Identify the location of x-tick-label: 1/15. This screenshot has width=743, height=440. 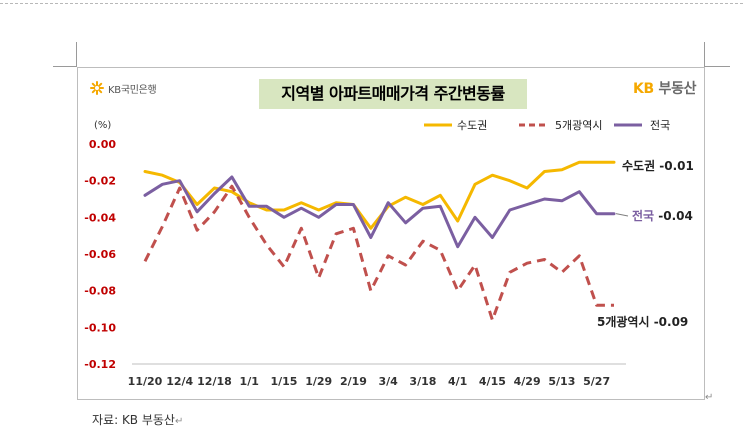
(283, 381).